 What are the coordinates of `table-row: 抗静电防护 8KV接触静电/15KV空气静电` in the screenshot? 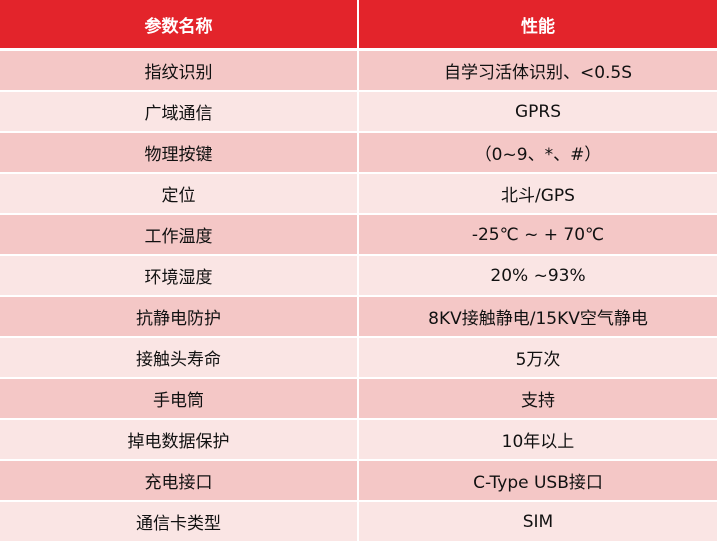 It's located at (358, 317).